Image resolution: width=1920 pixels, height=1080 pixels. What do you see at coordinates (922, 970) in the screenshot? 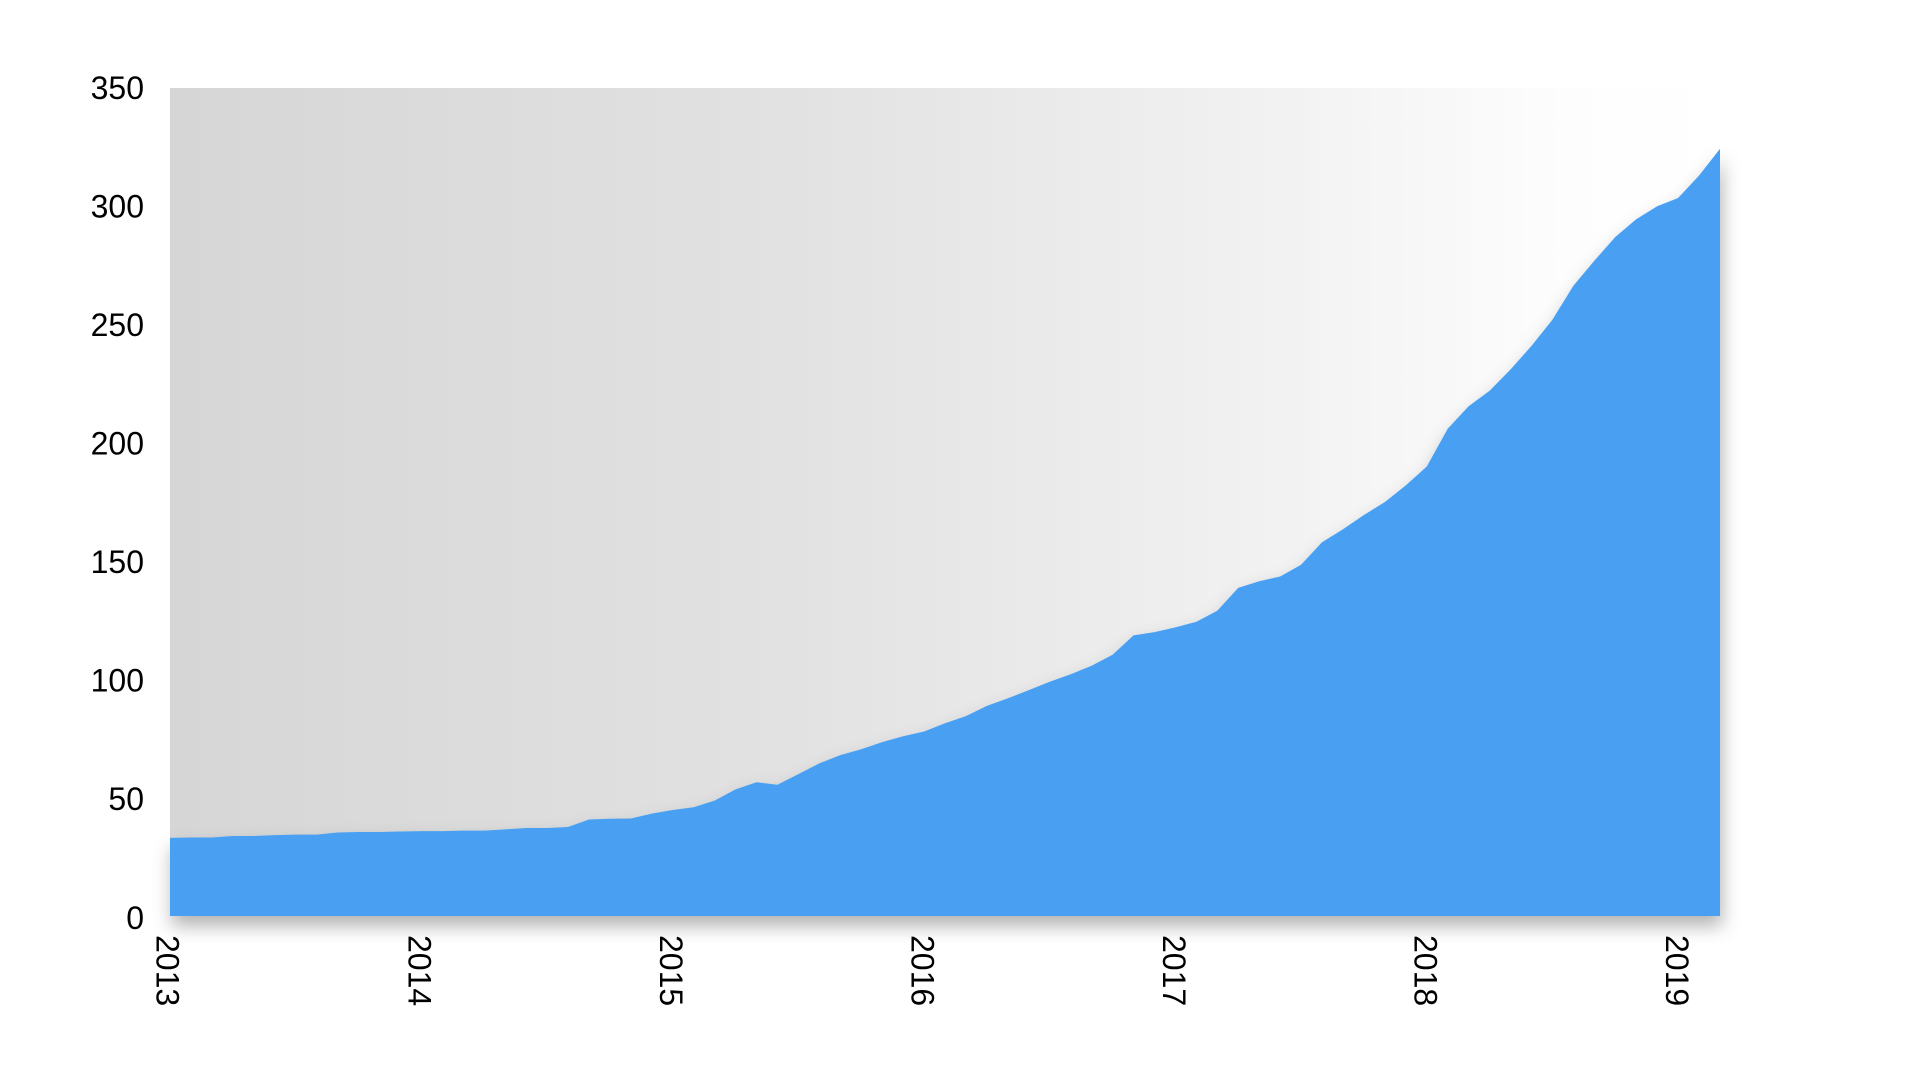
I see `svg-text: 2016` at bounding box center [922, 970].